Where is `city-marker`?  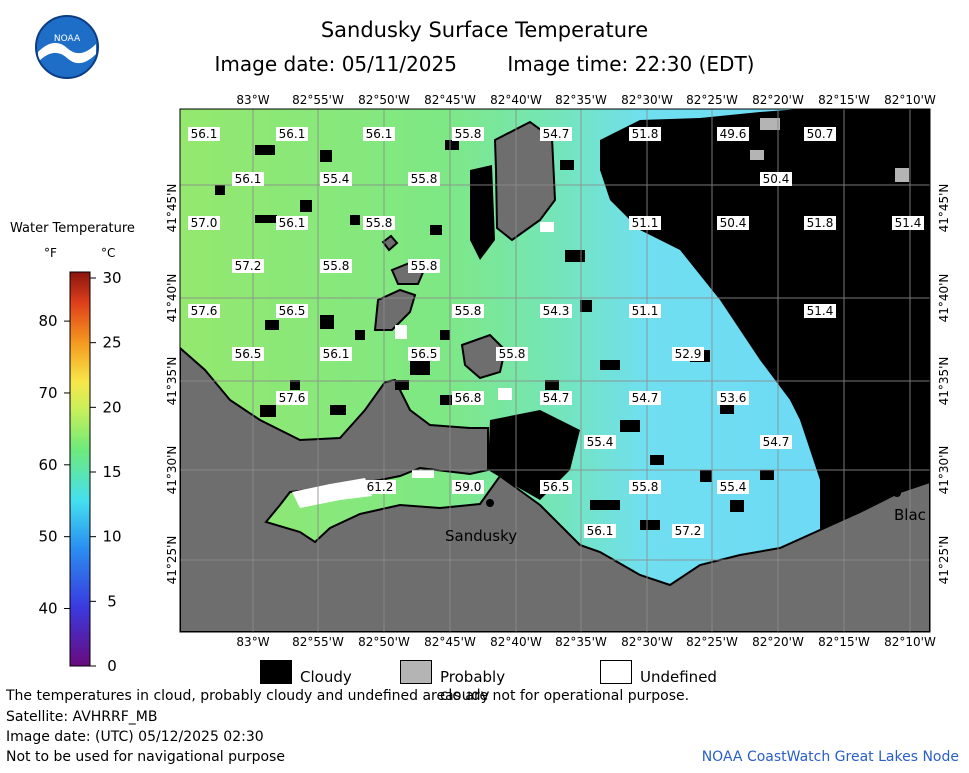
city-marker is located at coordinates (897, 493).